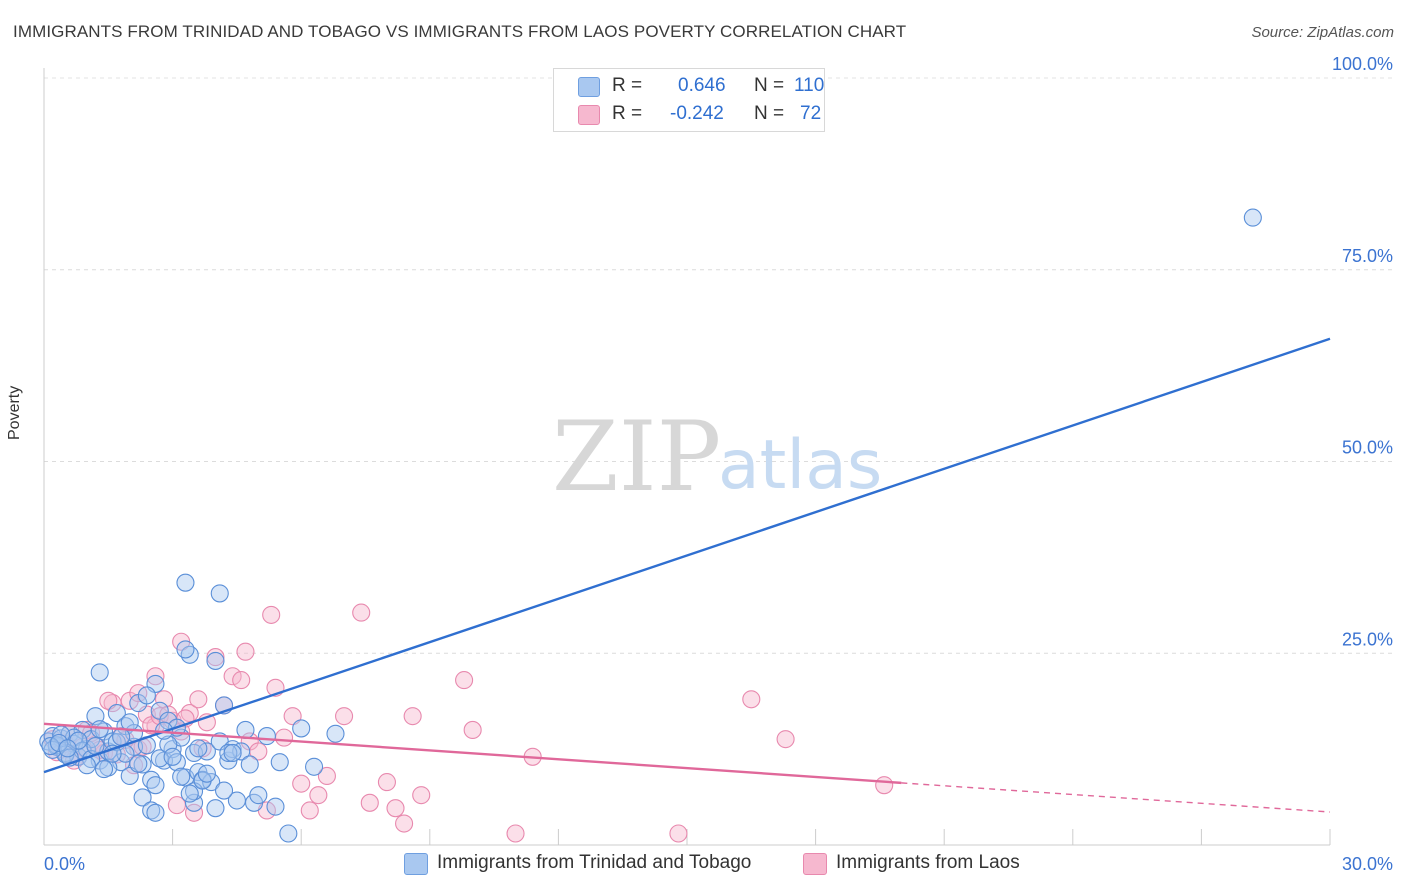 This screenshot has height=892, width=1406. Describe the element at coordinates (416, 864) in the screenshot. I see `trinidad-legend-swatch` at that location.